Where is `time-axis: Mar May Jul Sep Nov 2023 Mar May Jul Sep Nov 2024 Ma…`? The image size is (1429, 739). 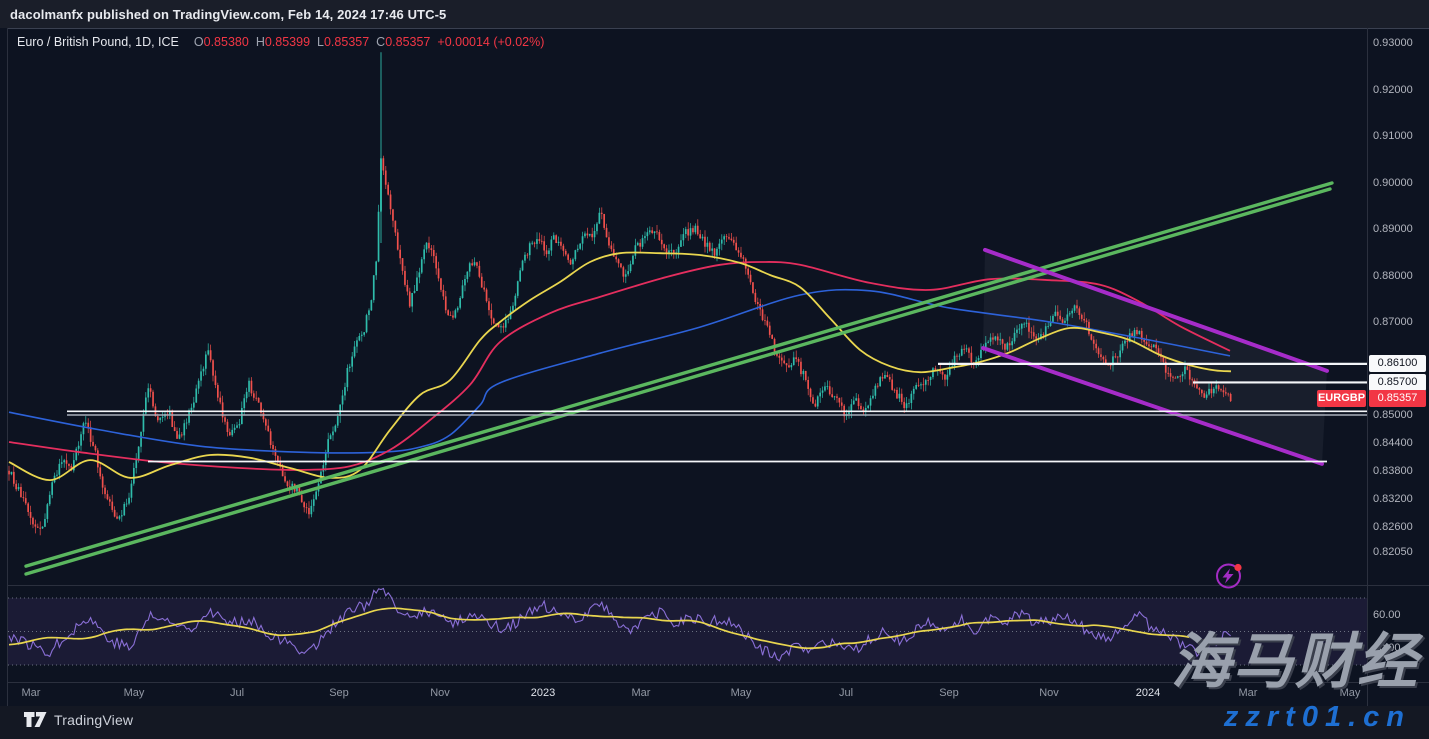 time-axis: Mar May Jul Sep Nov 2023 Mar May Jul Sep Nov 2024 Ma… is located at coordinates (683, 694).